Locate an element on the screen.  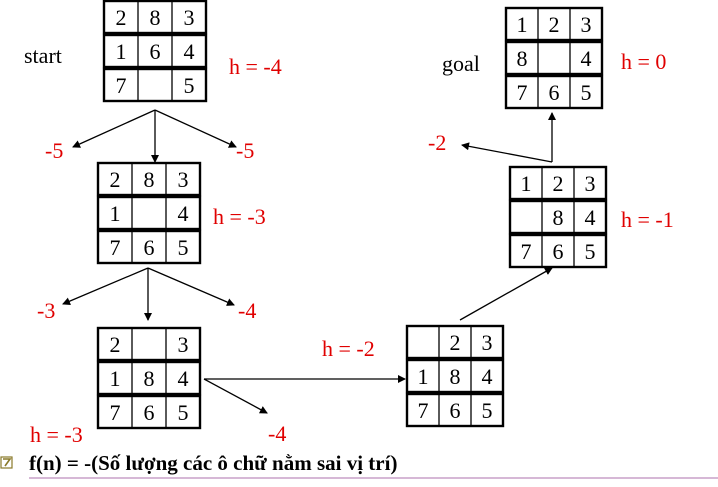
arrow-right1-up is located at coordinates (506, 294).